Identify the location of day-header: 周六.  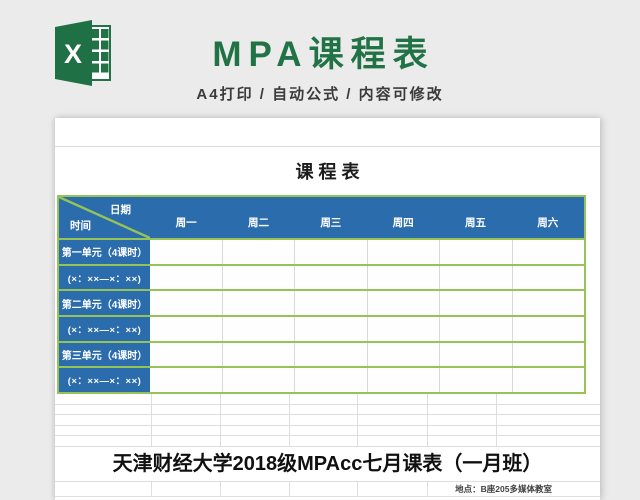
(548, 223).